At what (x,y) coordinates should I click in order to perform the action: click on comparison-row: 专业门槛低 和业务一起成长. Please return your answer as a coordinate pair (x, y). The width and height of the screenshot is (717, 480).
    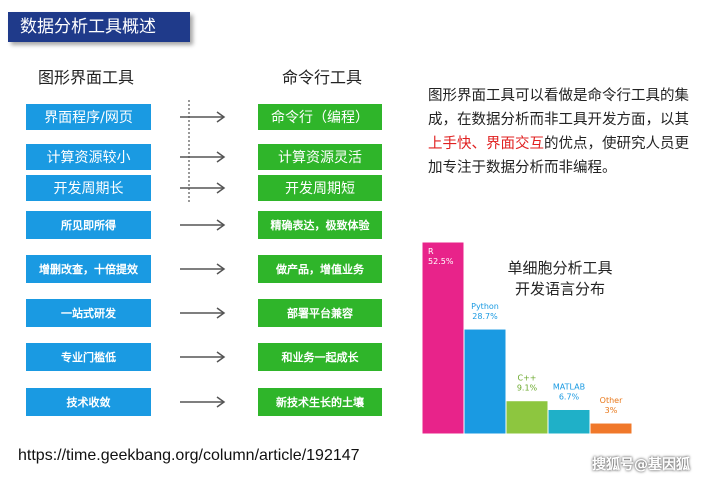
    Looking at the image, I should click on (210, 357).